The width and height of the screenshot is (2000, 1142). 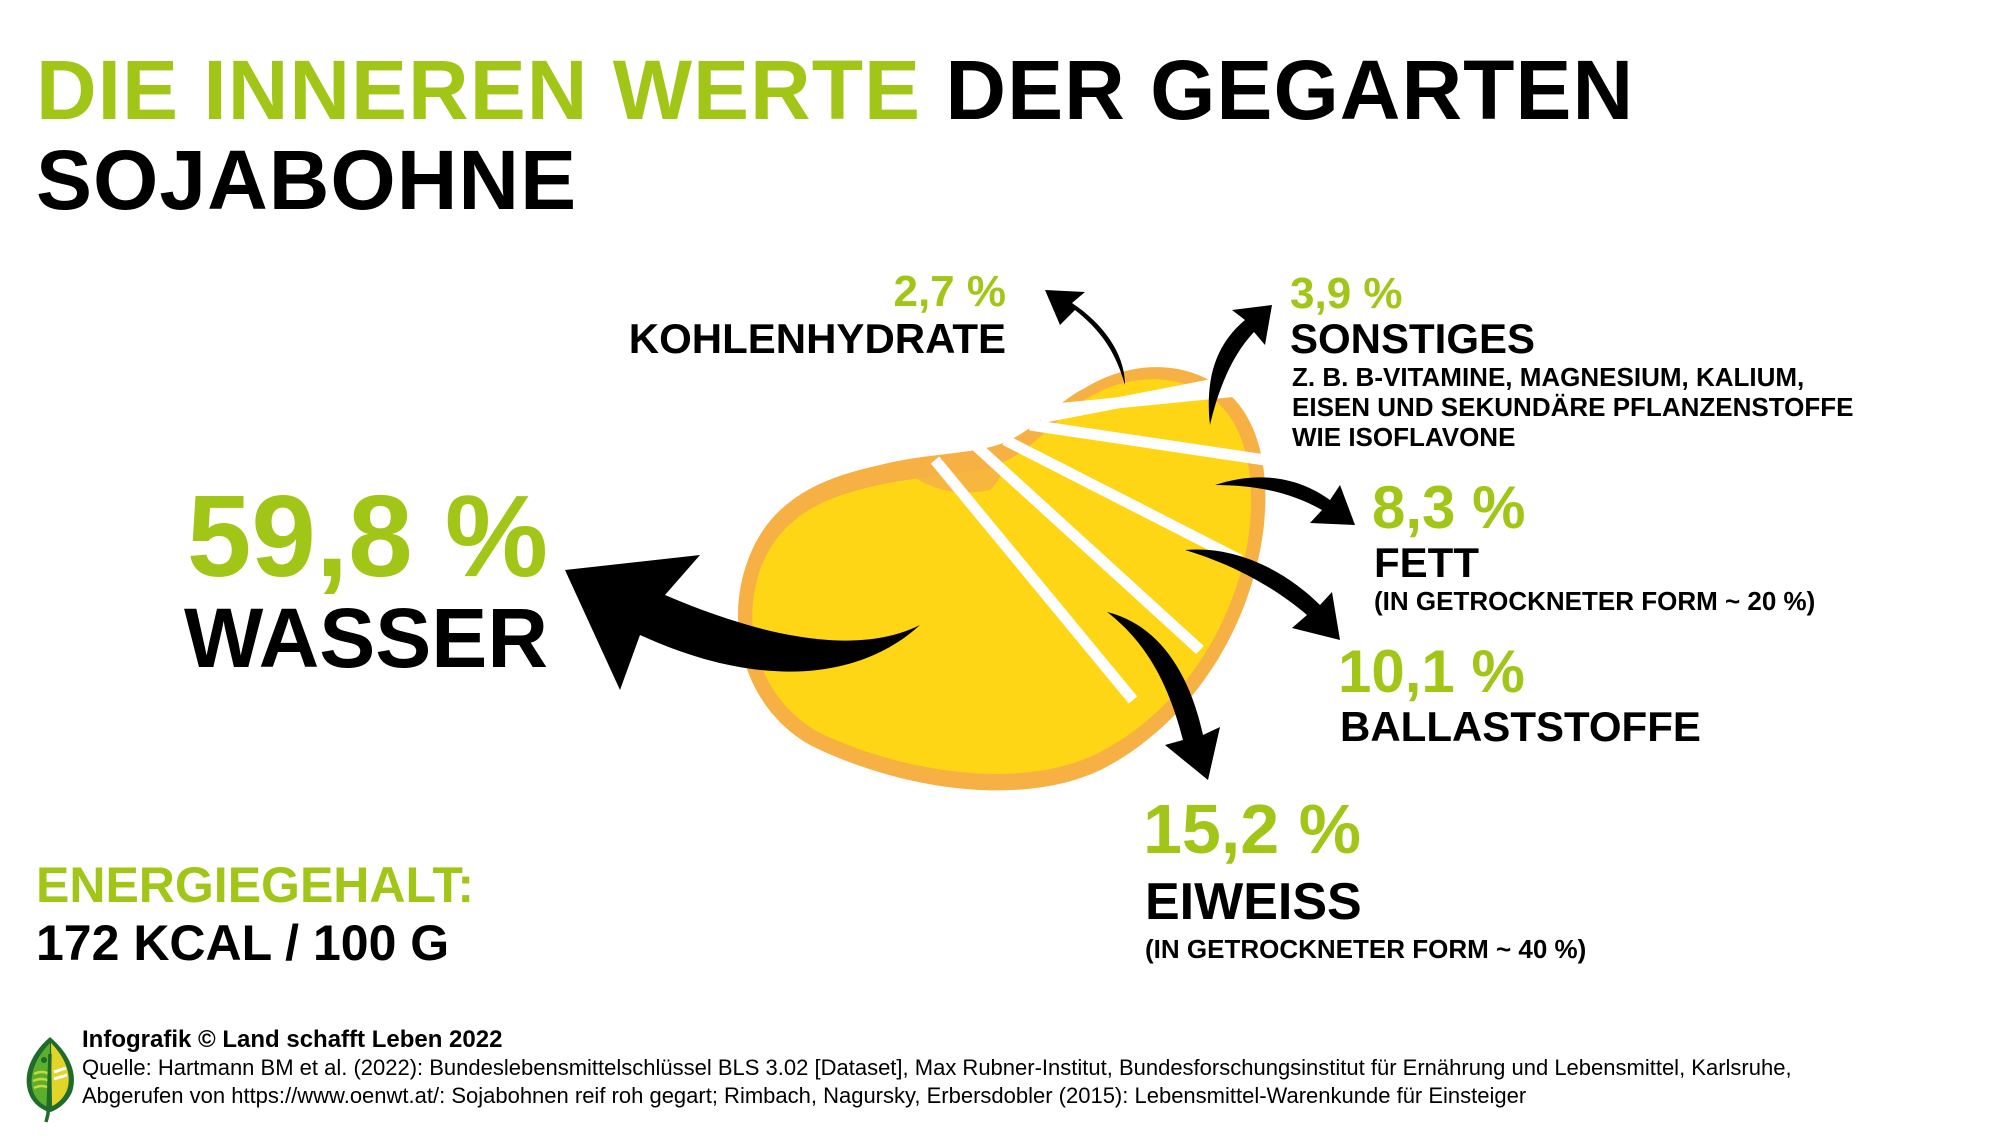 I want to click on energy-label: ENERGIEGEHALT:, so click(x=255, y=885).